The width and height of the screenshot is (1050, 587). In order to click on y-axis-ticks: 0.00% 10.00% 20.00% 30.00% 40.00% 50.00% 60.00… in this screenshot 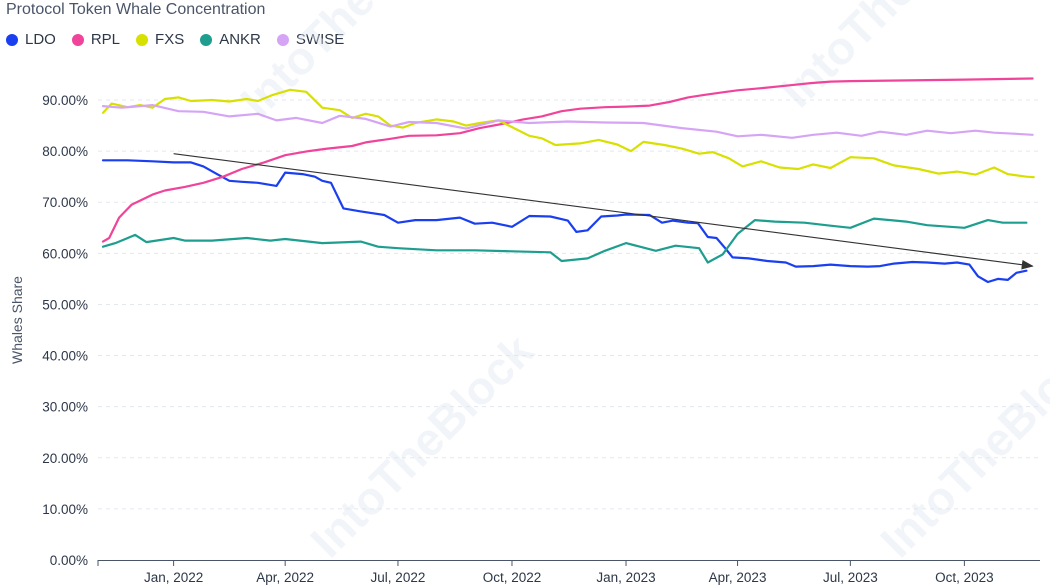, I will do `click(65, 330)`.